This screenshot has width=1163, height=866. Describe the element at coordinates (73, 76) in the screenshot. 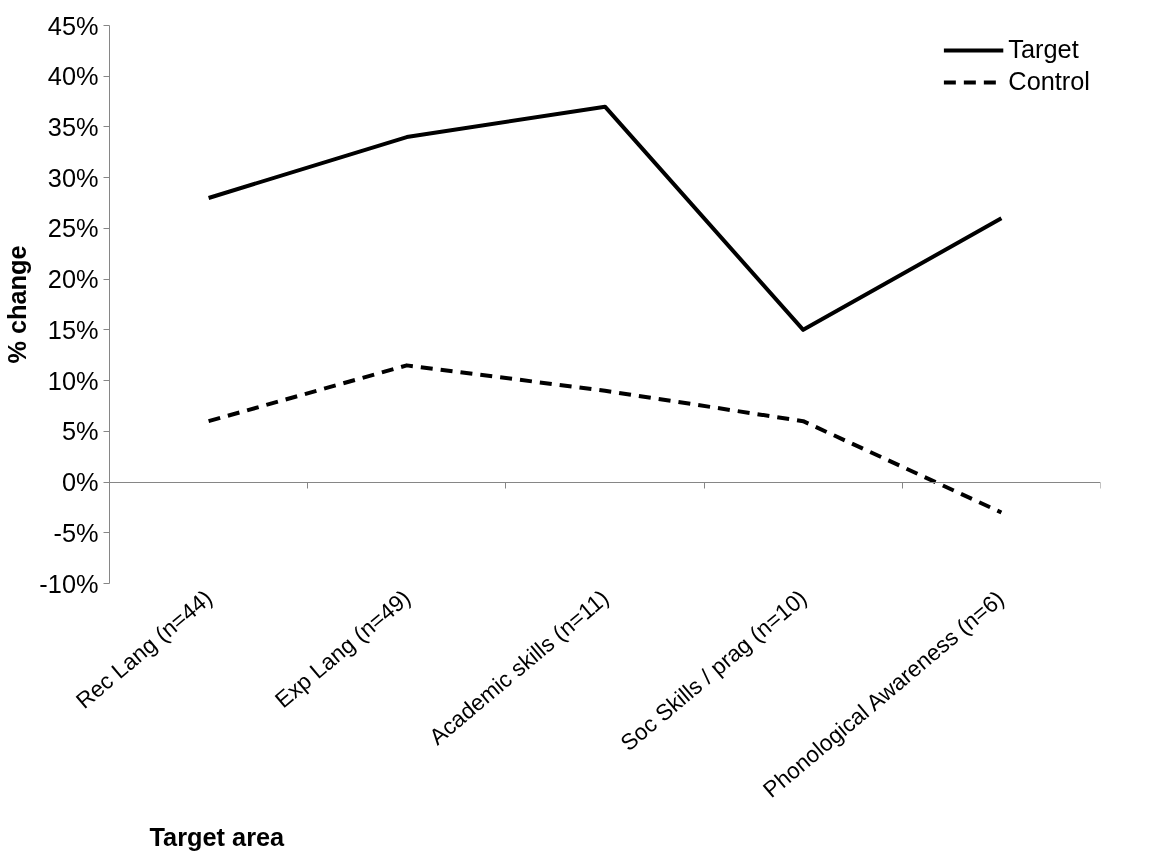

I see `y-tick-label: 40%` at that location.